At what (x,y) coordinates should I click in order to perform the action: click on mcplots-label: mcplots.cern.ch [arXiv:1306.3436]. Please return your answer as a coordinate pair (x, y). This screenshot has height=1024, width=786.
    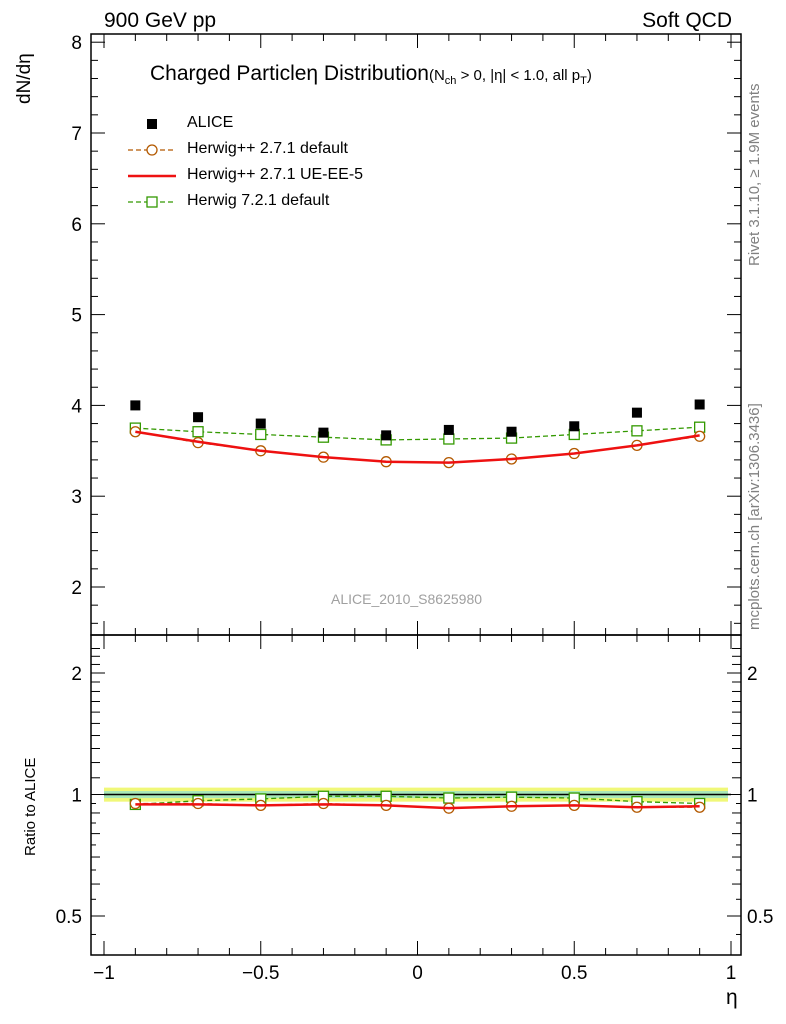
    Looking at the image, I should click on (754, 516).